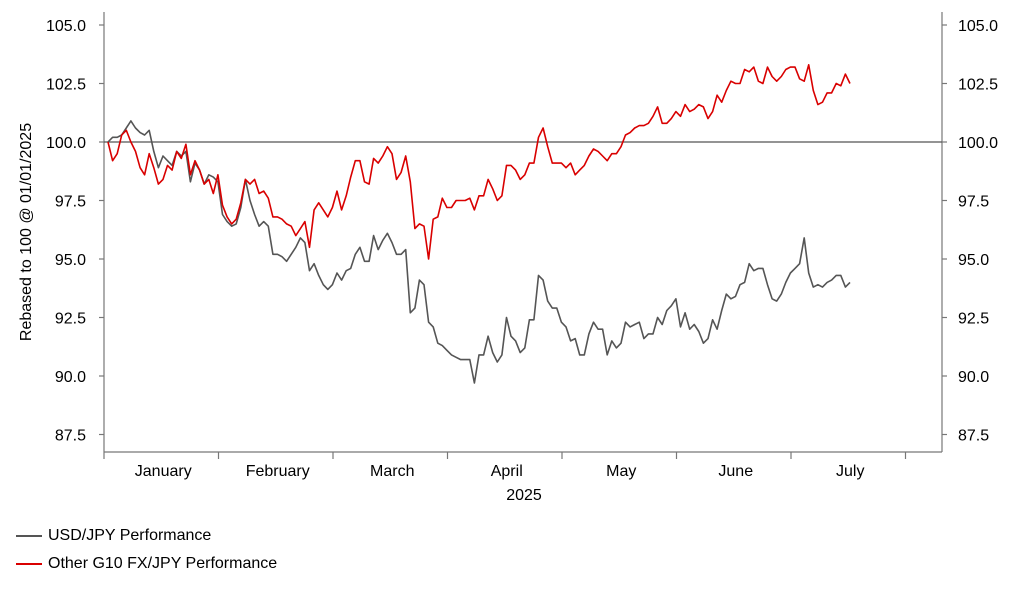  I want to click on y-tick-label-left: 87.5, so click(70, 436).